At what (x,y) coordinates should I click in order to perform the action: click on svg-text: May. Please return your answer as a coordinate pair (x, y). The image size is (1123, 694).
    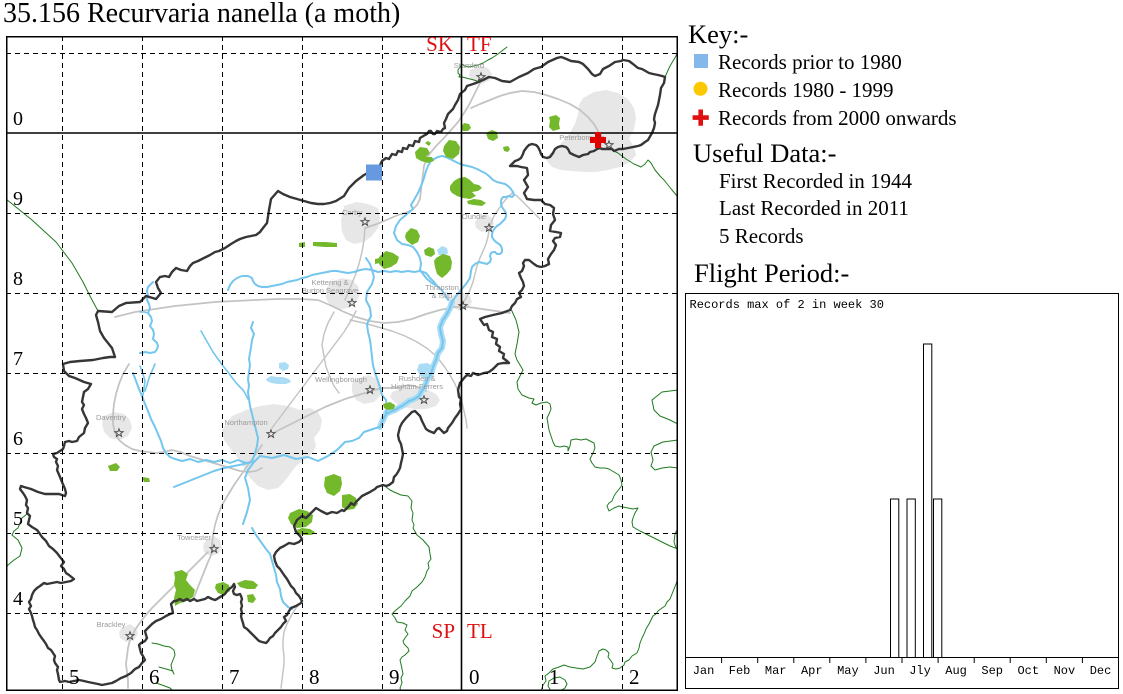
    Looking at the image, I should click on (848, 671).